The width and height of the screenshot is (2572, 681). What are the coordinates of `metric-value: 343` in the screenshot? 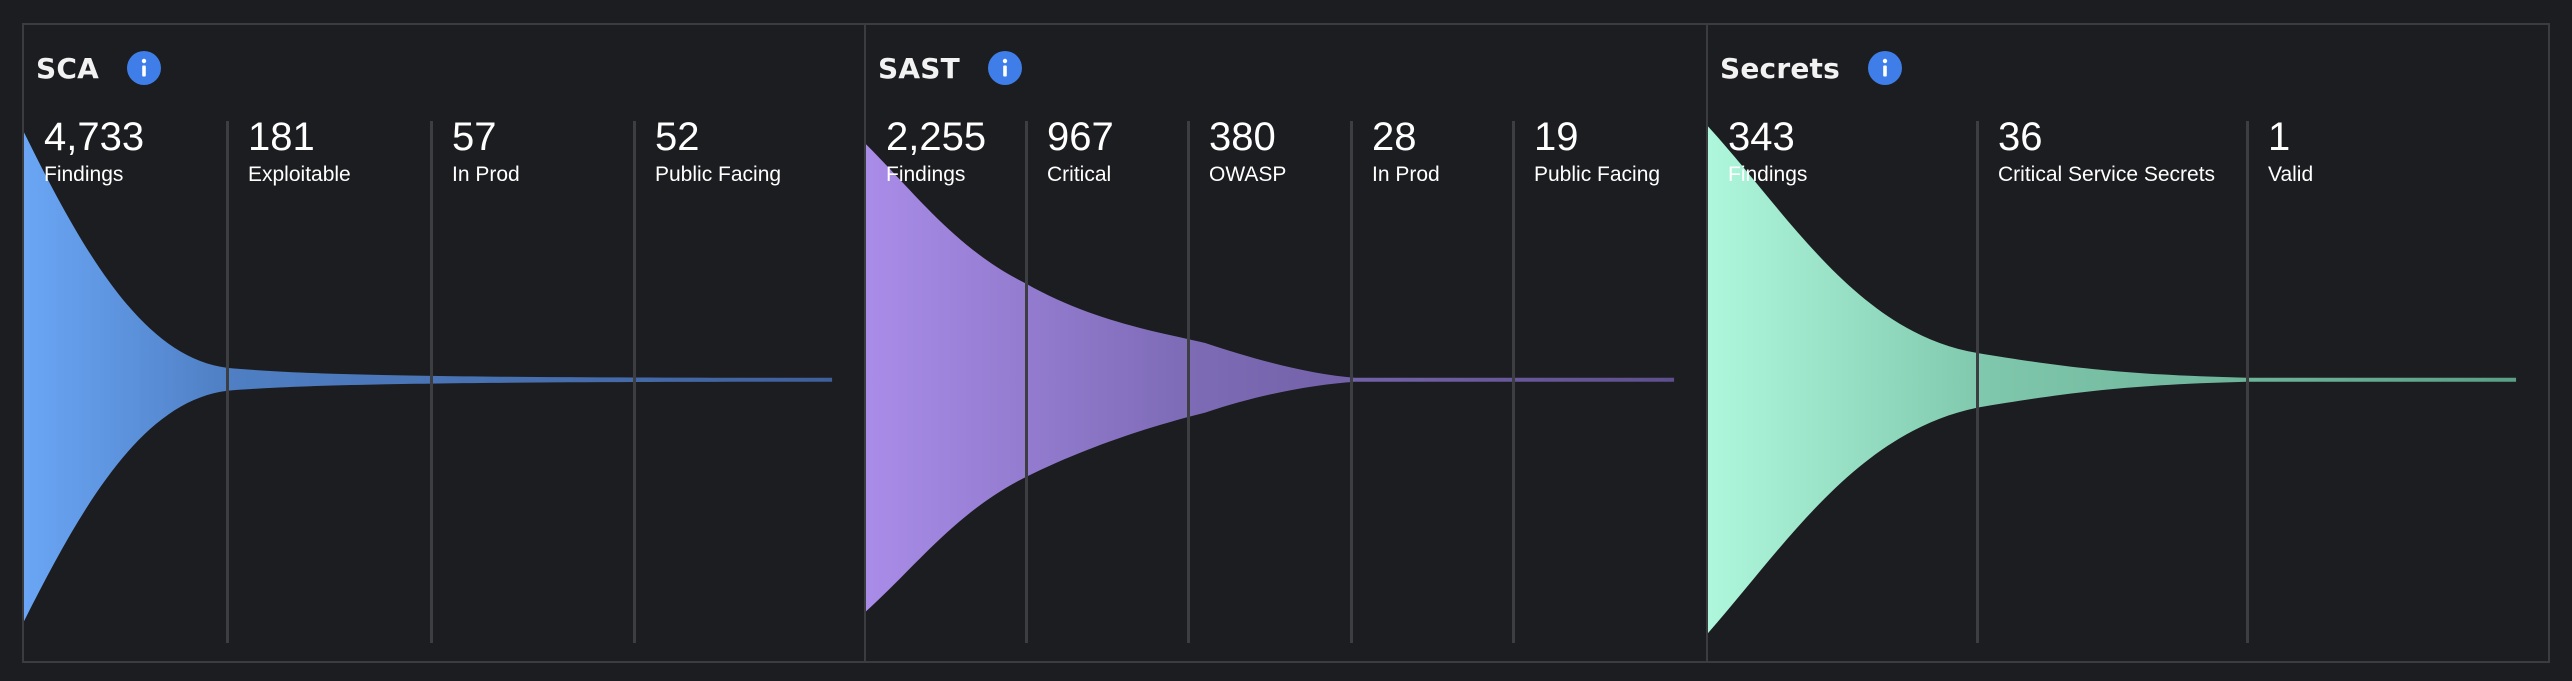 It's located at (1761, 137).